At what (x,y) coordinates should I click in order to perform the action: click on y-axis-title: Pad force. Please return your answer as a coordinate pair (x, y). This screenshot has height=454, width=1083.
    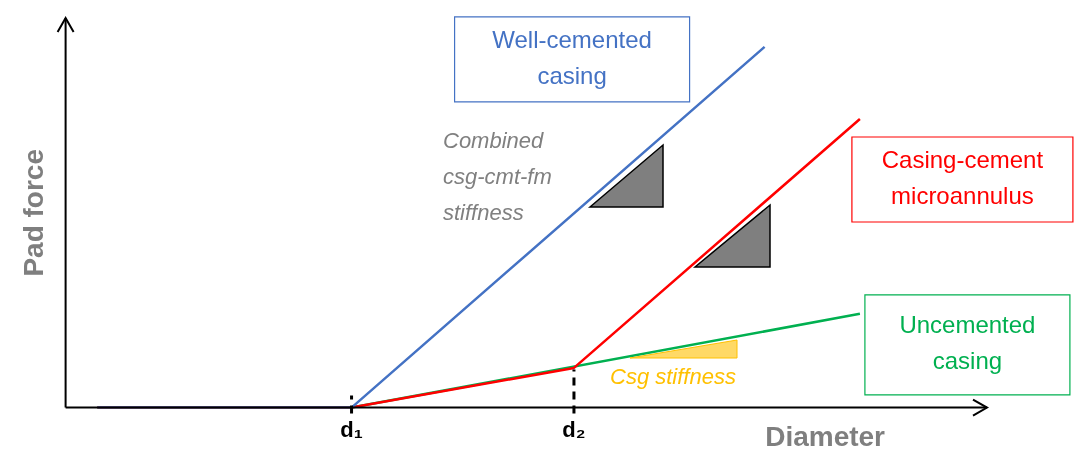
    Looking at the image, I should click on (33, 213).